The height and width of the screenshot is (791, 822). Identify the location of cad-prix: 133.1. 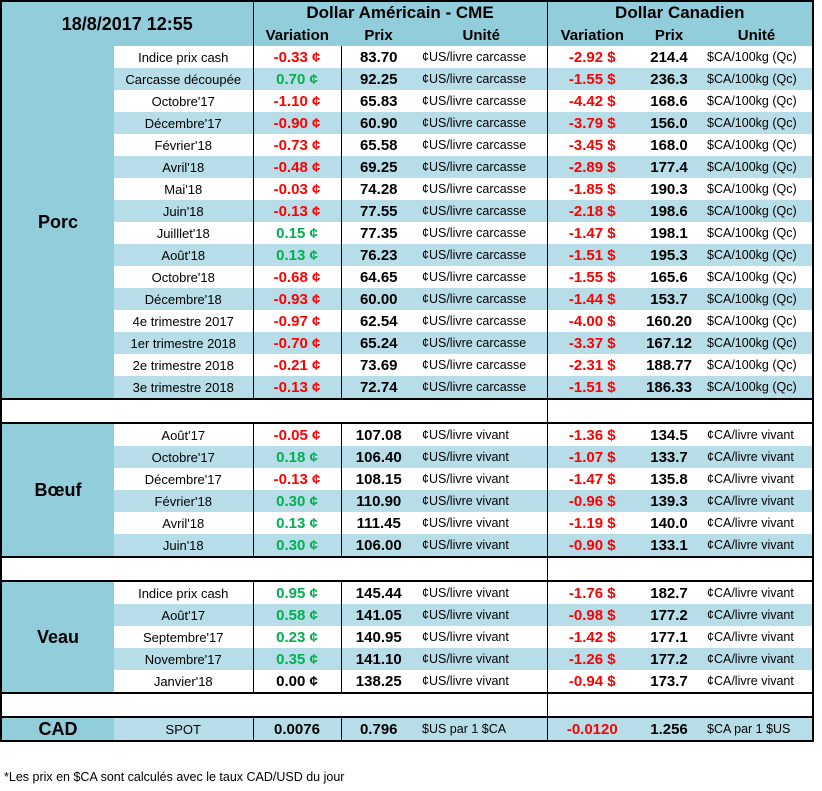
(669, 545).